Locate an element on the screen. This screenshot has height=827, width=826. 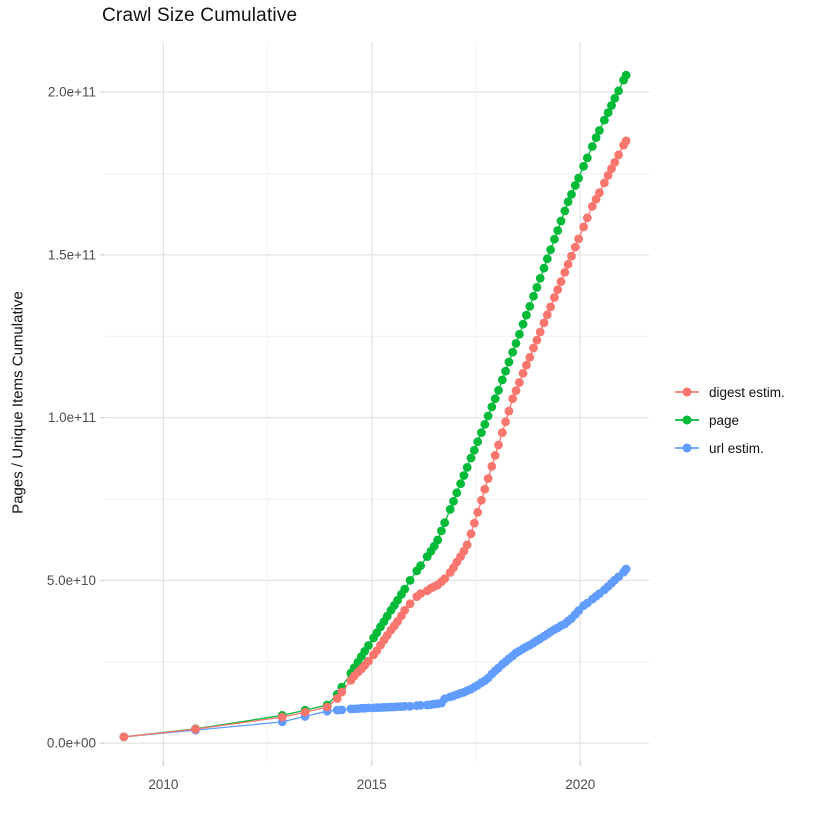
legend-item-url-estim: url estim. is located at coordinates (729, 448).